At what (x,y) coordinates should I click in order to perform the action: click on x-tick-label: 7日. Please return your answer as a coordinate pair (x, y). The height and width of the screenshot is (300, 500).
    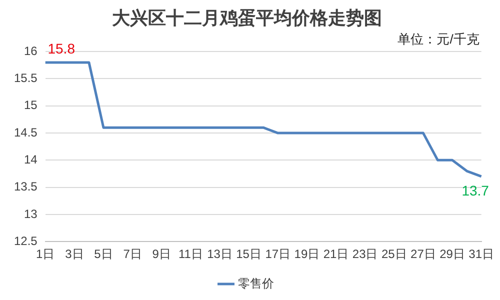
    Looking at the image, I should click on (132, 254).